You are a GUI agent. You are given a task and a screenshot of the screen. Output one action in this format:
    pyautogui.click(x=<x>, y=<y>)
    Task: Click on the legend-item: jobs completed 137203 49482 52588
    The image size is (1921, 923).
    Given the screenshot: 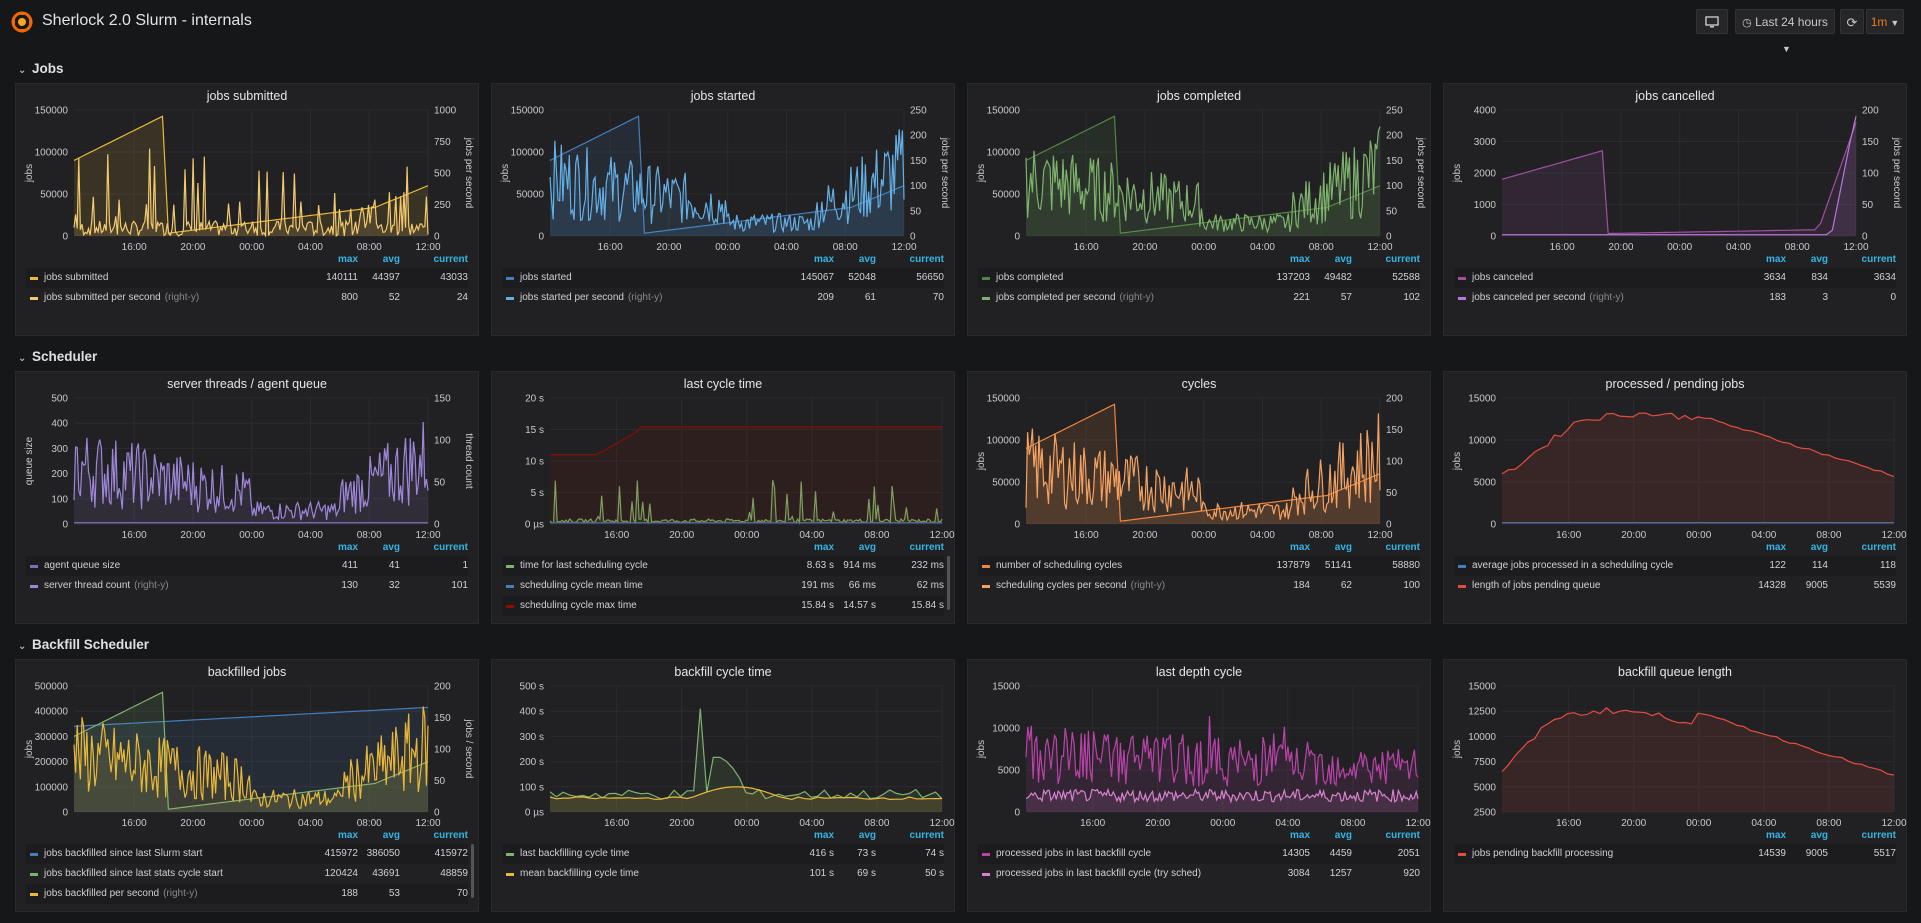 What is the action you would take?
    pyautogui.click(x=1199, y=278)
    